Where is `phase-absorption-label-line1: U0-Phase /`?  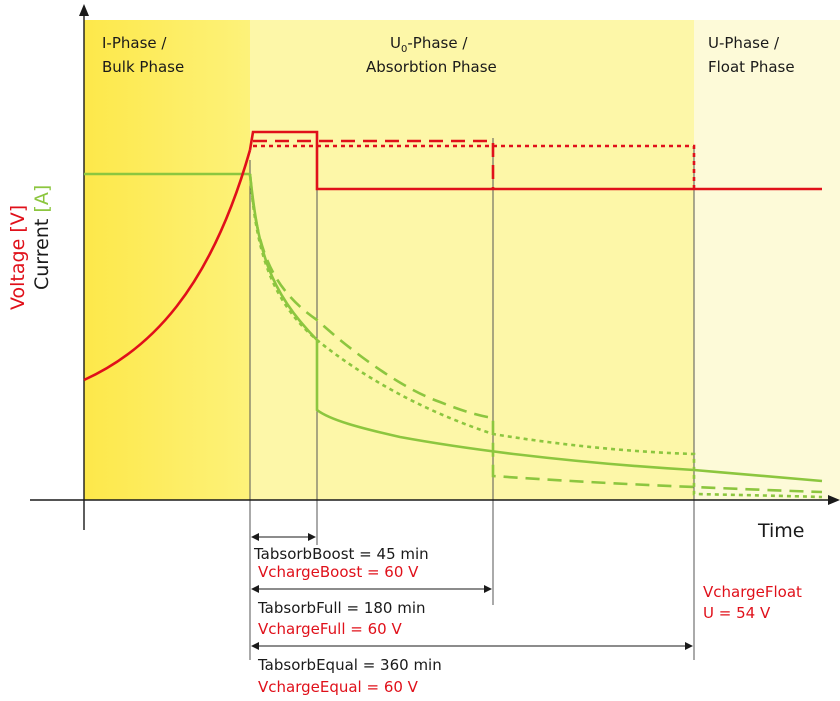
phase-absorption-label-line1: U0-Phase / is located at coordinates (429, 44).